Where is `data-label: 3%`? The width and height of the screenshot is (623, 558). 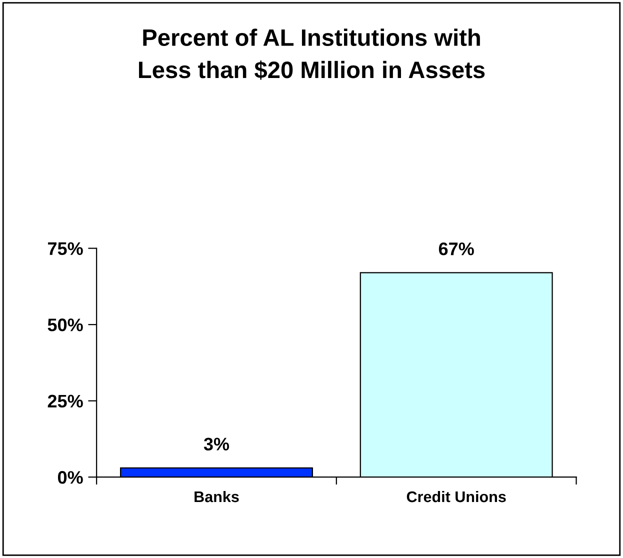 data-label: 3% is located at coordinates (217, 444).